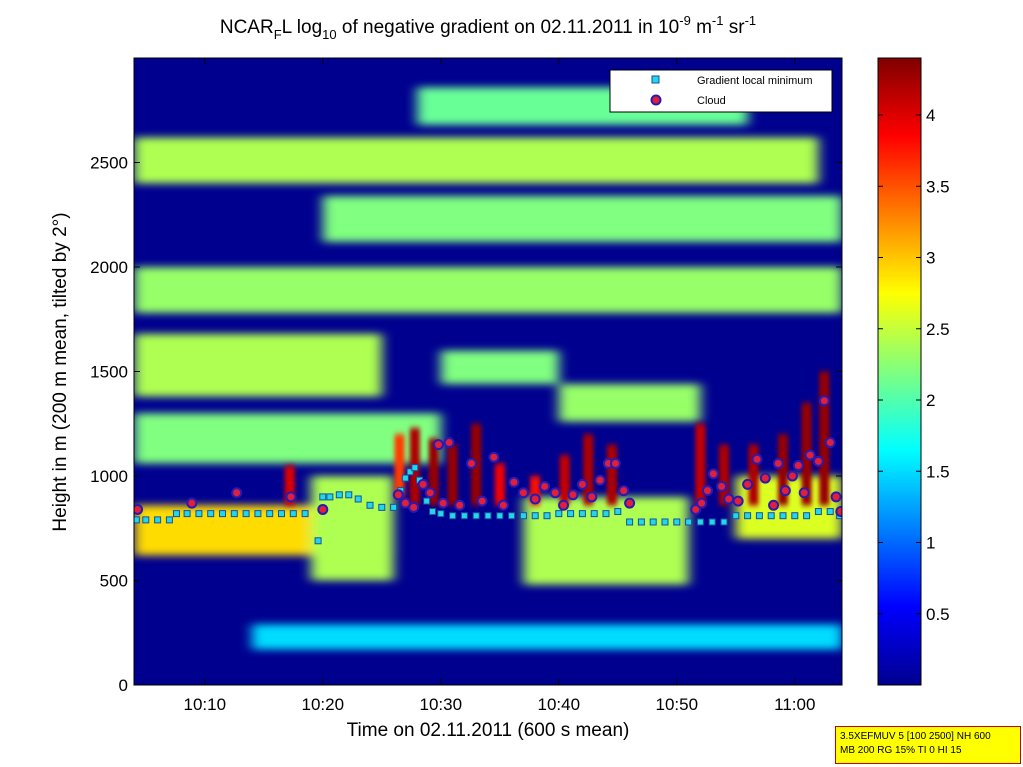 This screenshot has height=767, width=1023. I want to click on y-axis-label: Height in m (200 m mean, tilted by 2°), so click(60, 371).